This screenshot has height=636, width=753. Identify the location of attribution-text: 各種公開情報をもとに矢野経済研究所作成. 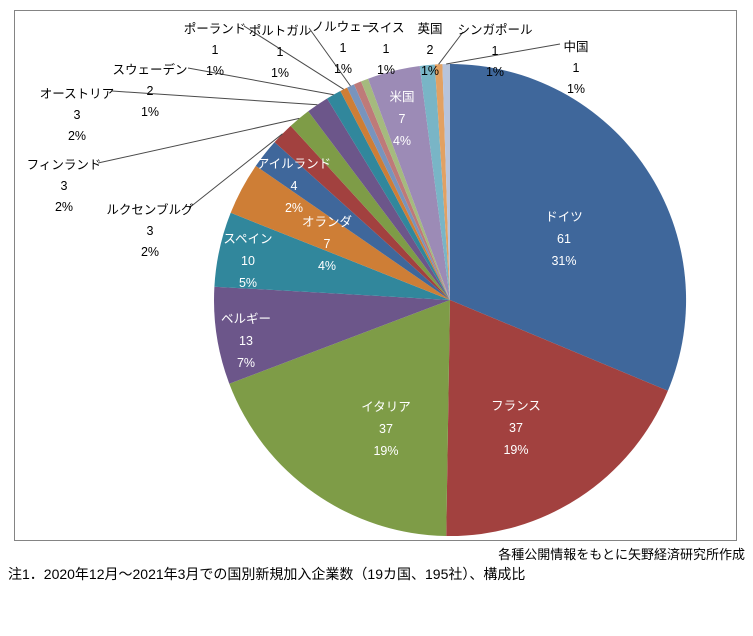
(621, 554).